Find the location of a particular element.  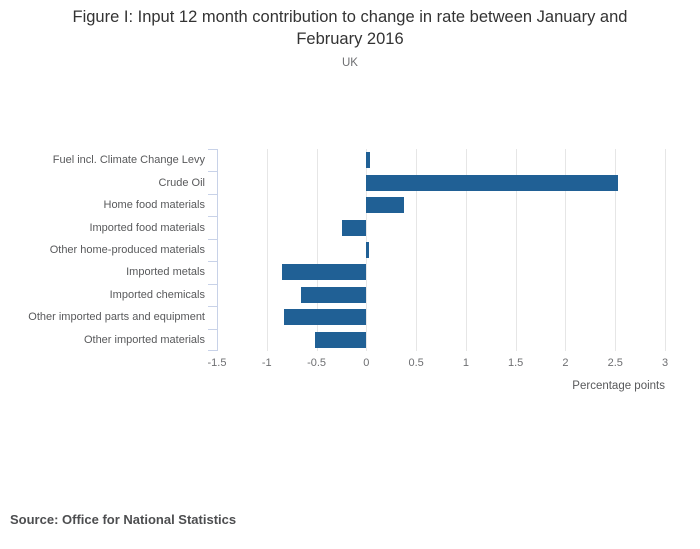

x-tick-label: -1 is located at coordinates (266, 363).